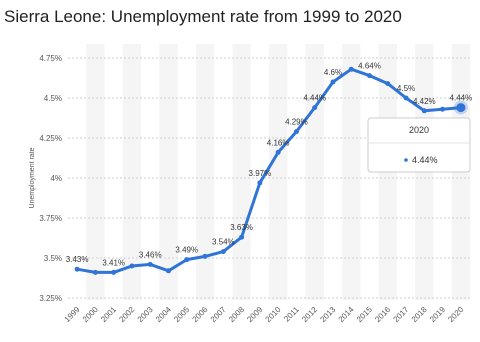 This screenshot has width=480, height=342. I want to click on x-tick-label: 2004, so click(163, 314).